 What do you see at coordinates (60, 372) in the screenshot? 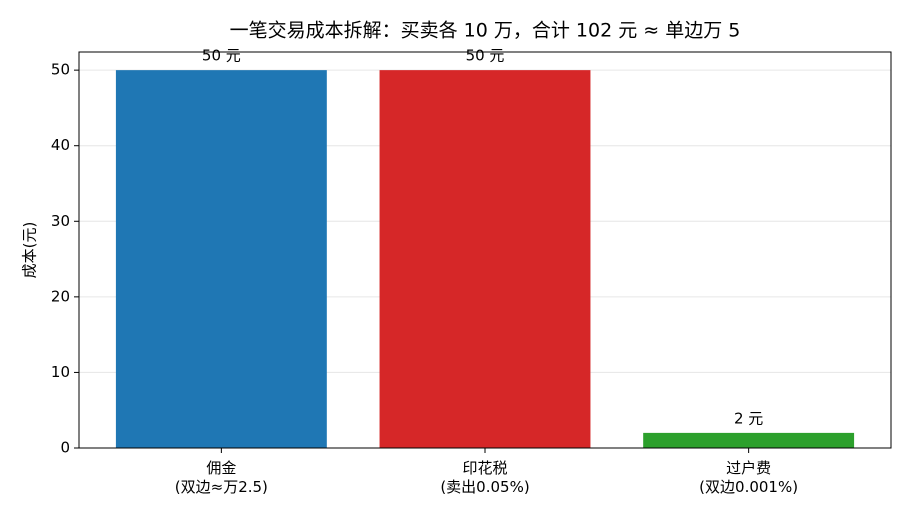
I see `y-tick-label: 10` at bounding box center [60, 372].